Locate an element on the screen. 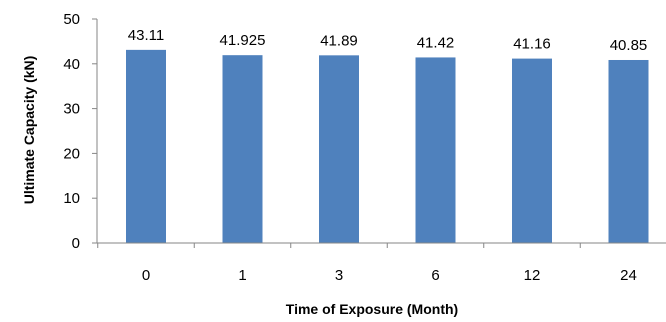  data-label-0: 43.11 is located at coordinates (146, 35).